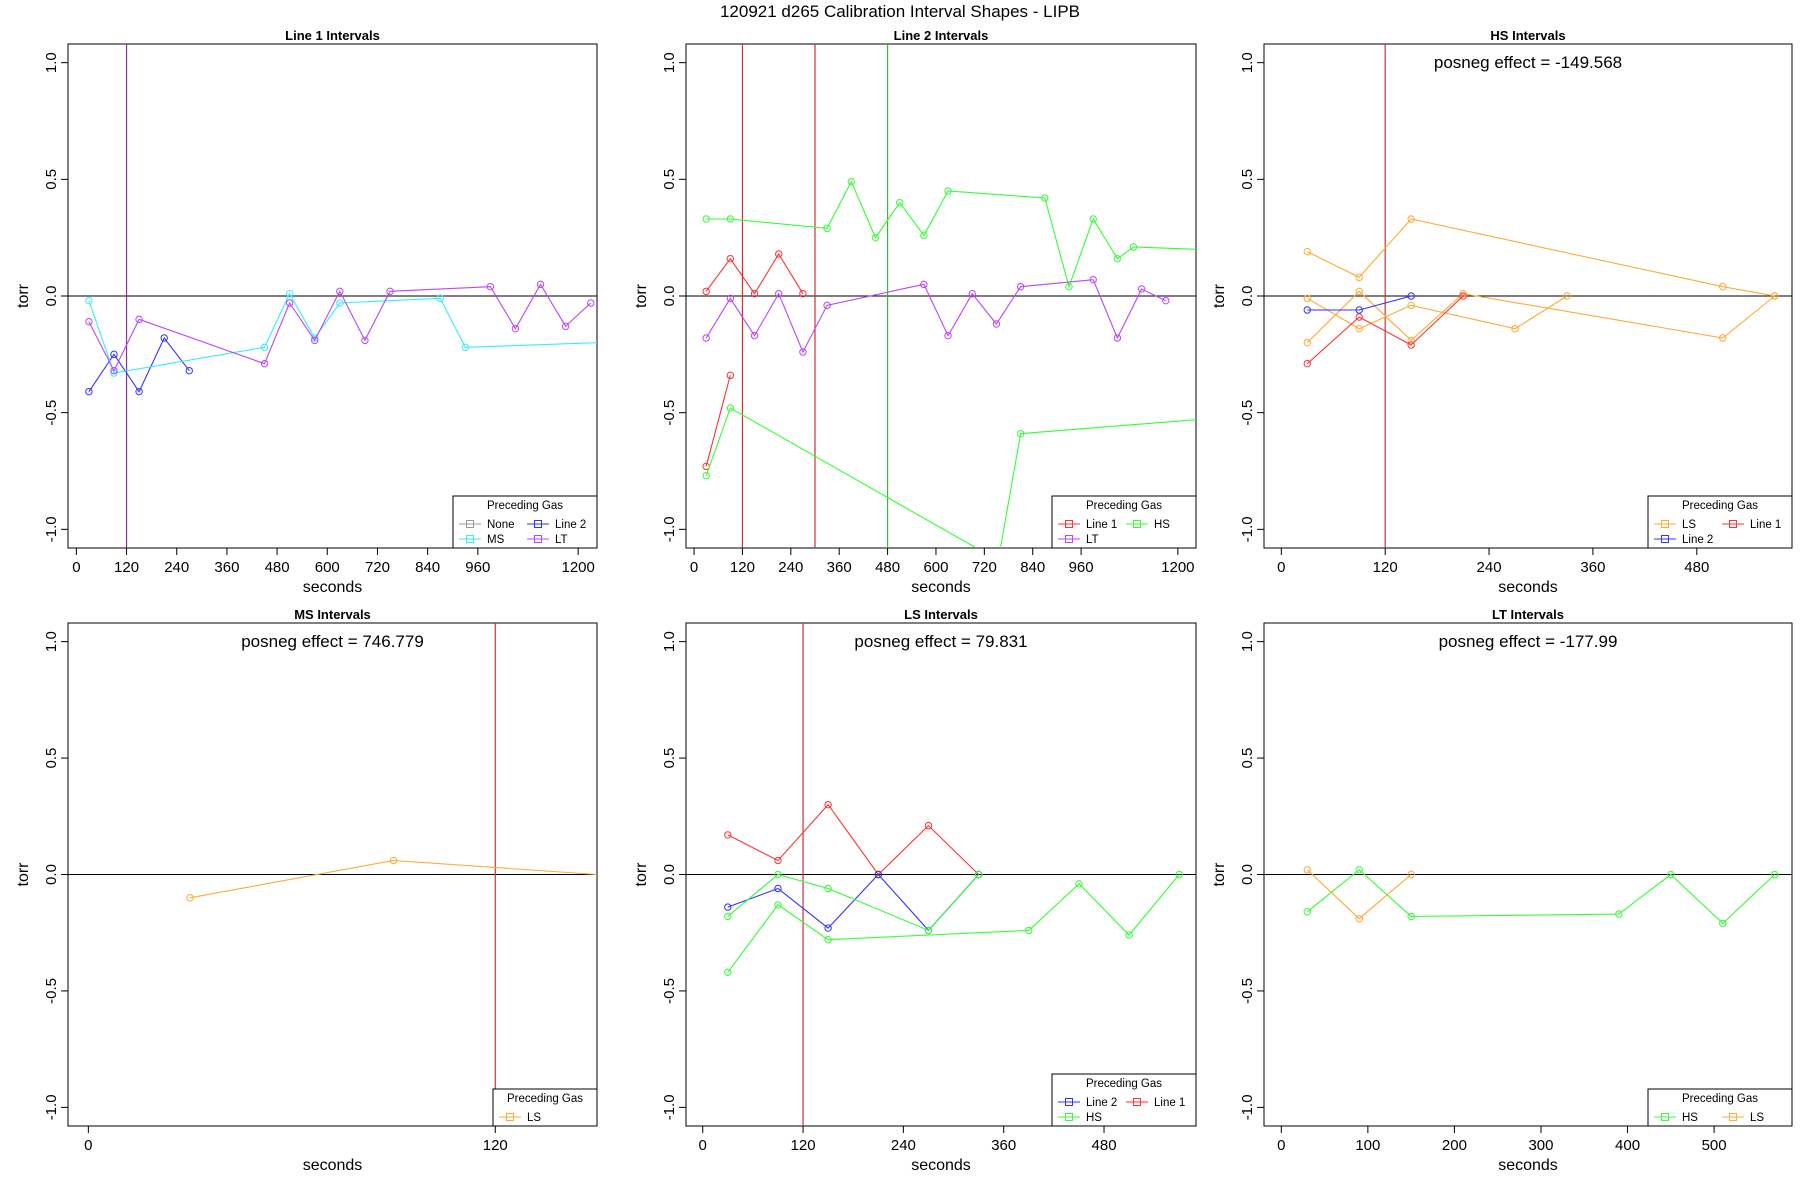  What do you see at coordinates (1177, 567) in the screenshot?
I see `x-tick-label: 1200` at bounding box center [1177, 567].